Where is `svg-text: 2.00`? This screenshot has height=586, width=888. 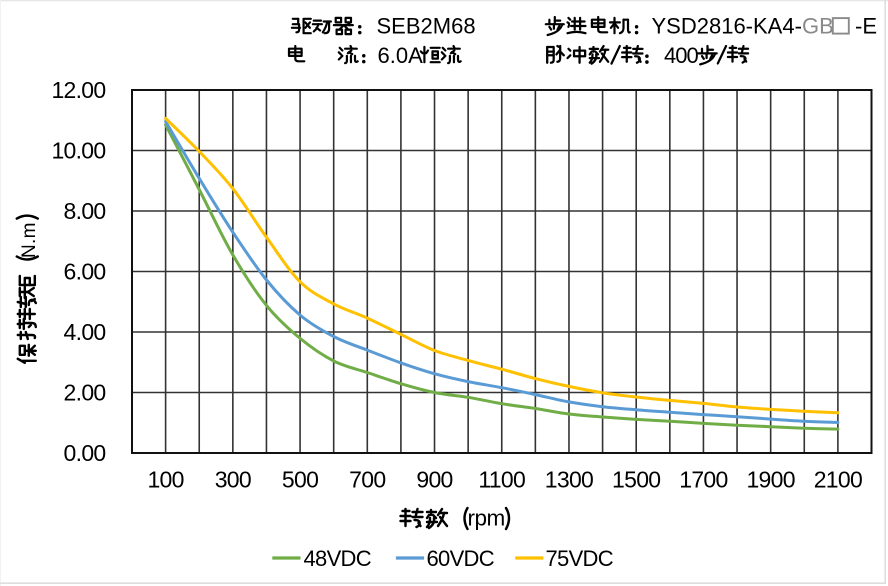
svg-text: 2.00 is located at coordinates (85, 392).